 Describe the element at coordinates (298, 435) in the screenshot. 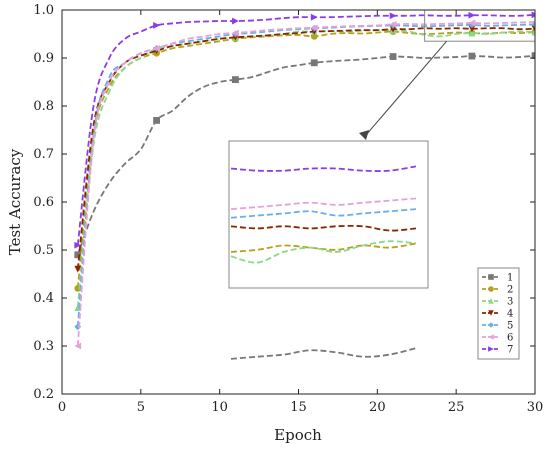

I see `x-axis-label: Epoch` at that location.